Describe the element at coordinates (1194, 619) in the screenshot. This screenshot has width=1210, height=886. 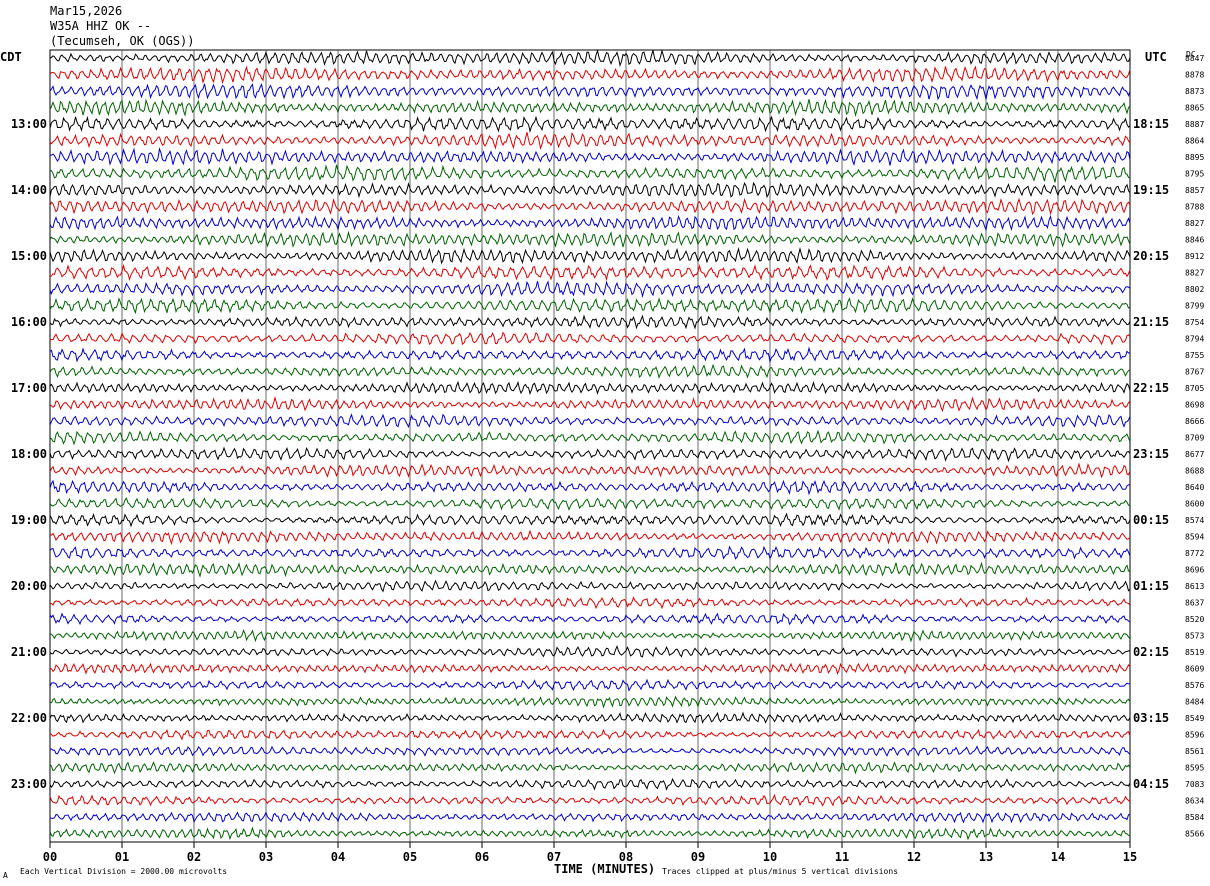
I see `dc-offset-label: 8520` at that location.